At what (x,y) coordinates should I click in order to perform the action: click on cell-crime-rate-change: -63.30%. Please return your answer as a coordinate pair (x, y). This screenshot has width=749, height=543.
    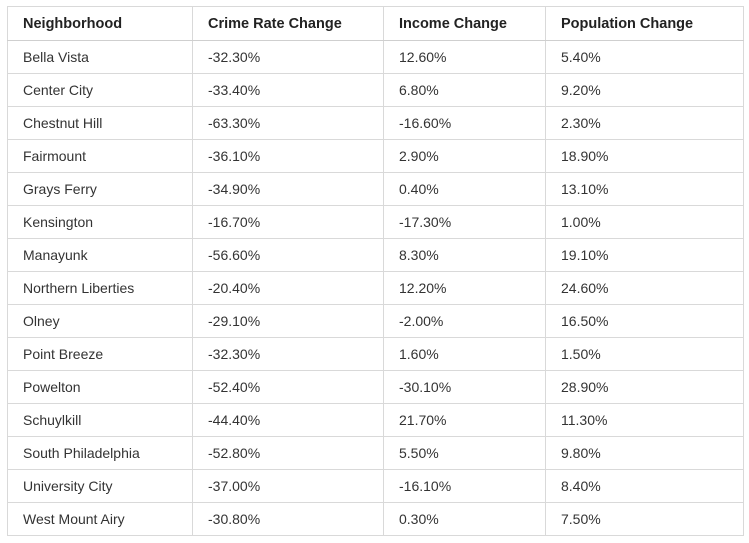
    Looking at the image, I should click on (288, 123).